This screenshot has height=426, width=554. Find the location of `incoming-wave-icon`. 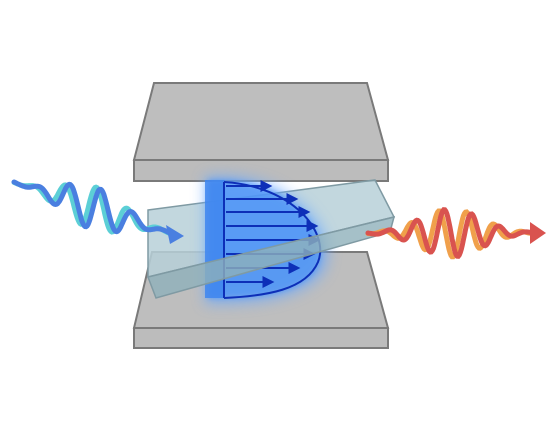

incoming-wave-icon is located at coordinates (97, 211).